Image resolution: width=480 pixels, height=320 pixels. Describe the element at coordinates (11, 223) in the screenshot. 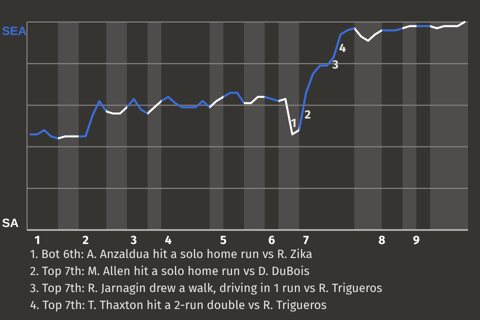

I see `text: SA` at that location.